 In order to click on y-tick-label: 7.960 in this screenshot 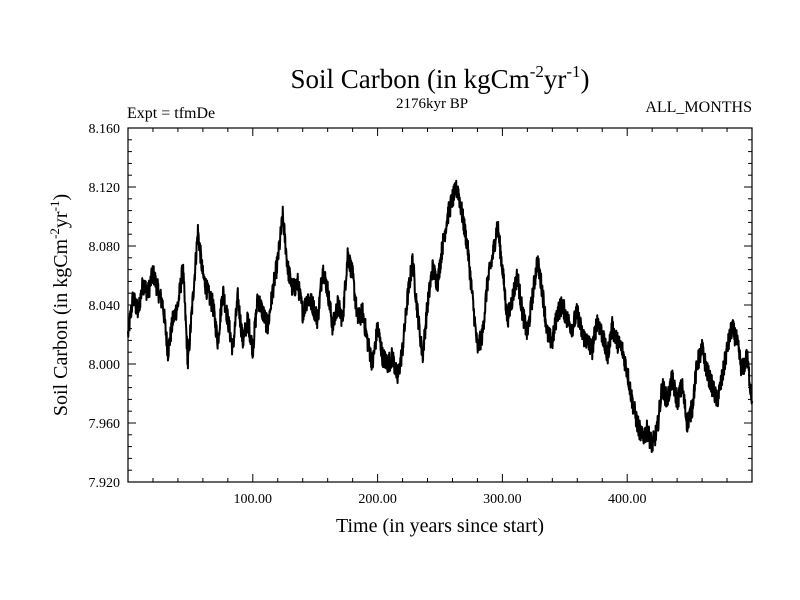, I will do `click(105, 424)`.